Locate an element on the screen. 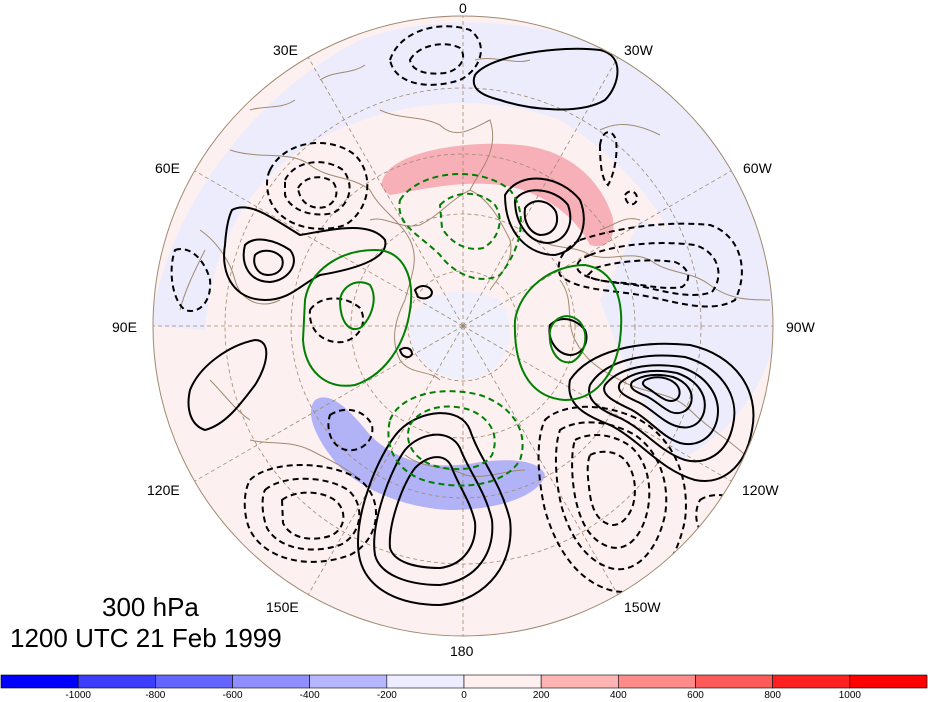 The image size is (928, 702). small-contours is located at coordinates (416, 322).